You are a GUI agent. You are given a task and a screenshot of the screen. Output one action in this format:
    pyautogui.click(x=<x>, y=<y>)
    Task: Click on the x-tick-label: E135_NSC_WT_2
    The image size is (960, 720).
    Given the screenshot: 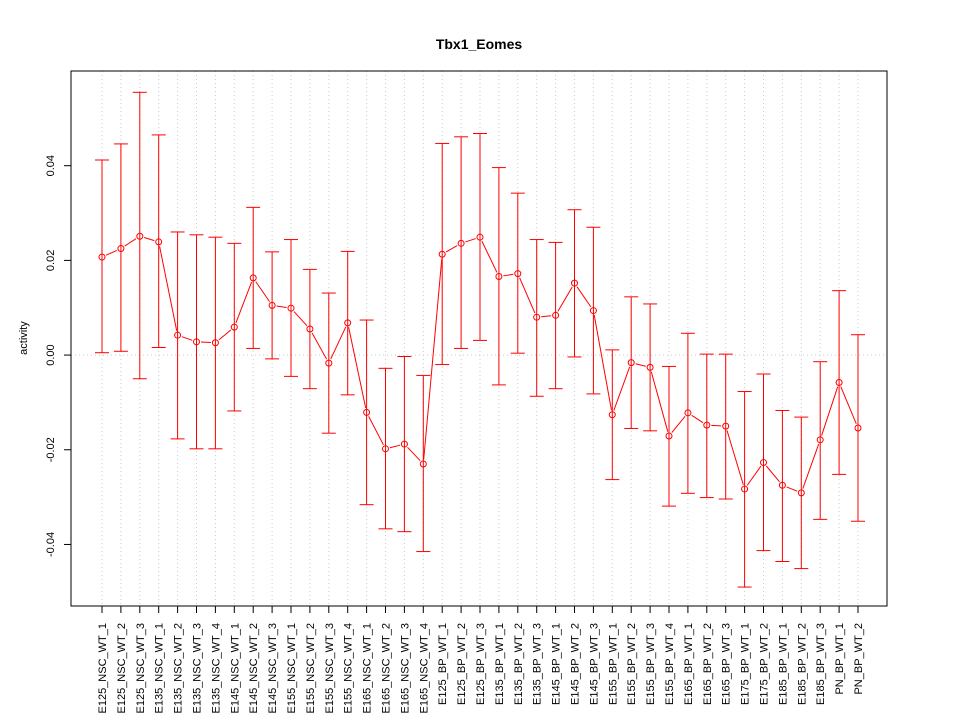 What is the action you would take?
    pyautogui.click(x=179, y=668)
    